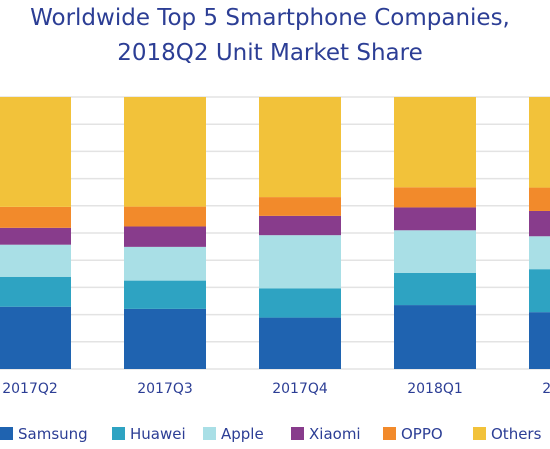  I want to click on x-tick-label: 2017Q4, so click(300, 389).